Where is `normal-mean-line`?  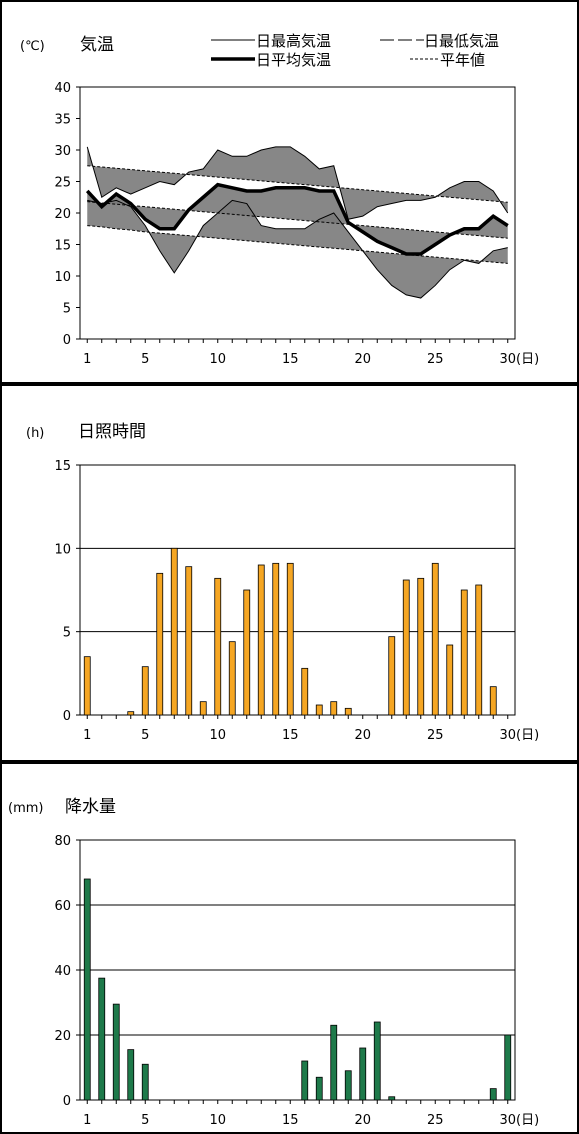
normal-mean-line is located at coordinates (297, 220).